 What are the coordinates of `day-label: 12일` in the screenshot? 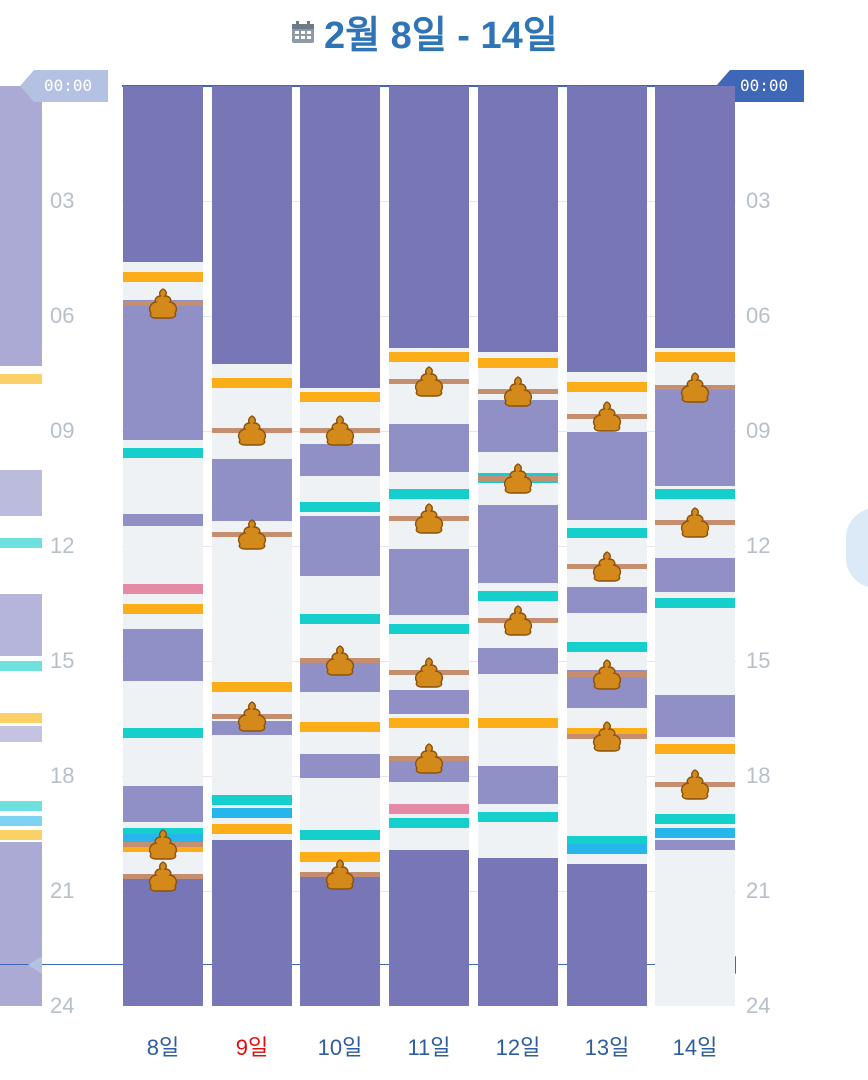 It's located at (518, 1047).